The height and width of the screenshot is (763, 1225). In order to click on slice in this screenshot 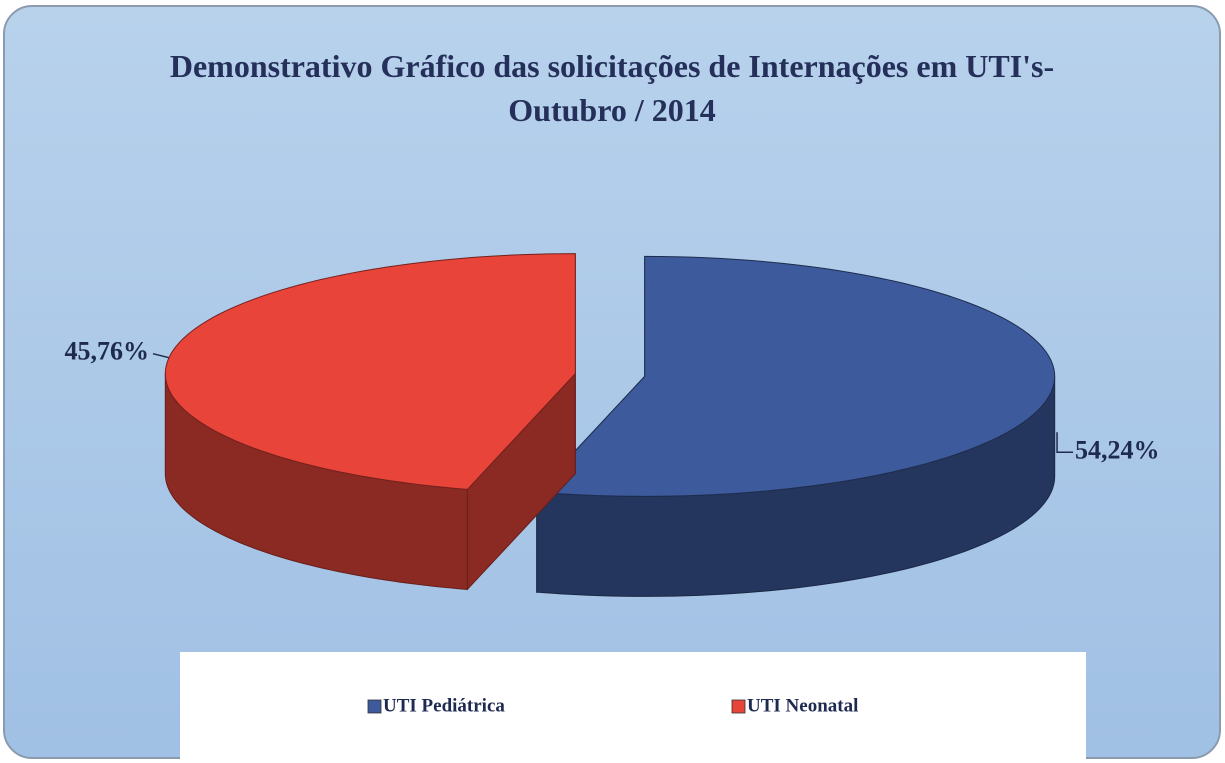, I will do `click(795, 376)`.